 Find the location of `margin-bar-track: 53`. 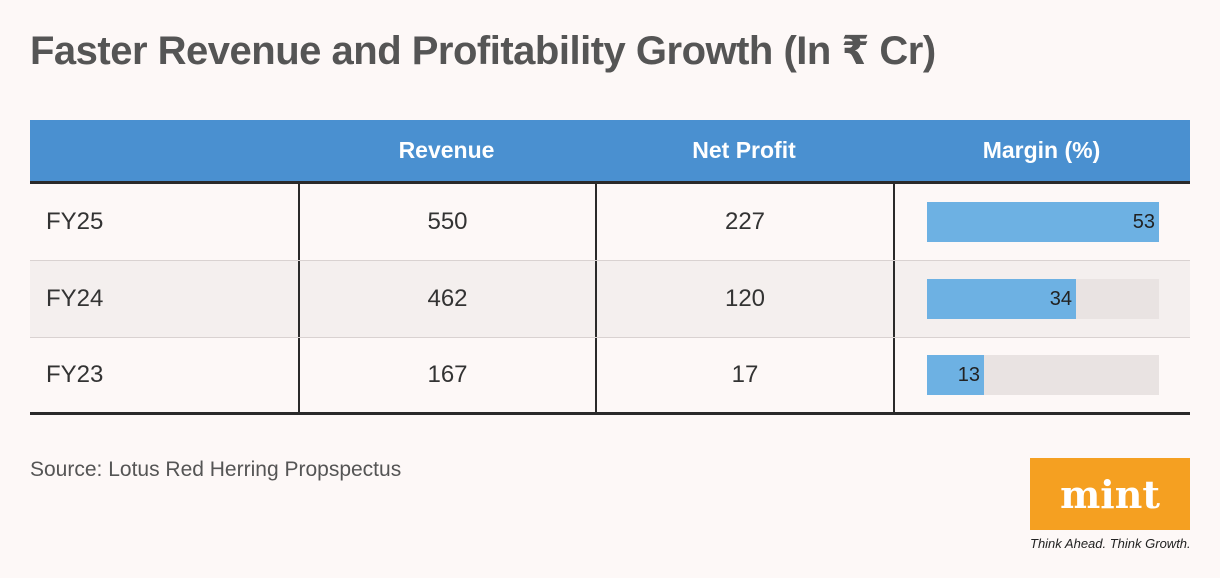

margin-bar-track: 53 is located at coordinates (1043, 222).